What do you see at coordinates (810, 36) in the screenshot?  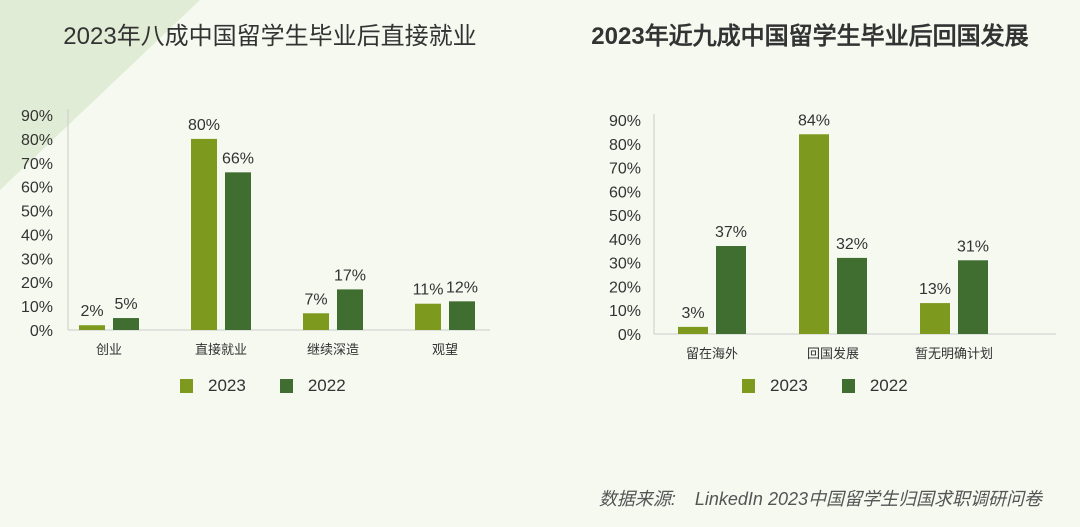 I see `chart-title: 2023年近九成中国留学生毕业后回国发展` at bounding box center [810, 36].